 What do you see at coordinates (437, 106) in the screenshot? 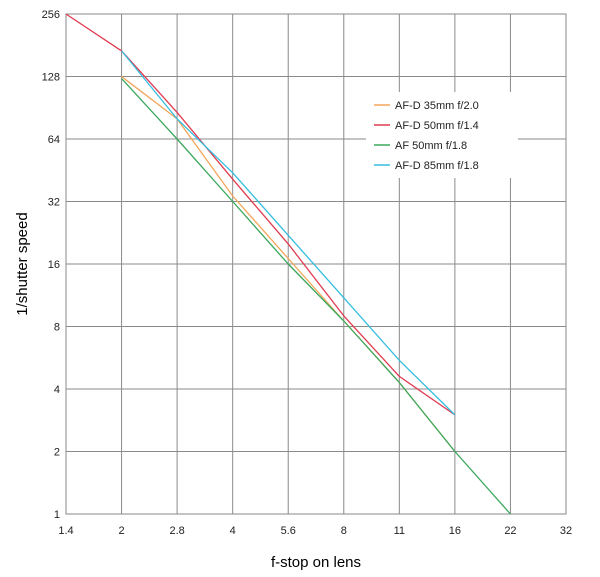
I see `legend-entry-1: AF-D 35mm f/2.0` at bounding box center [437, 106].